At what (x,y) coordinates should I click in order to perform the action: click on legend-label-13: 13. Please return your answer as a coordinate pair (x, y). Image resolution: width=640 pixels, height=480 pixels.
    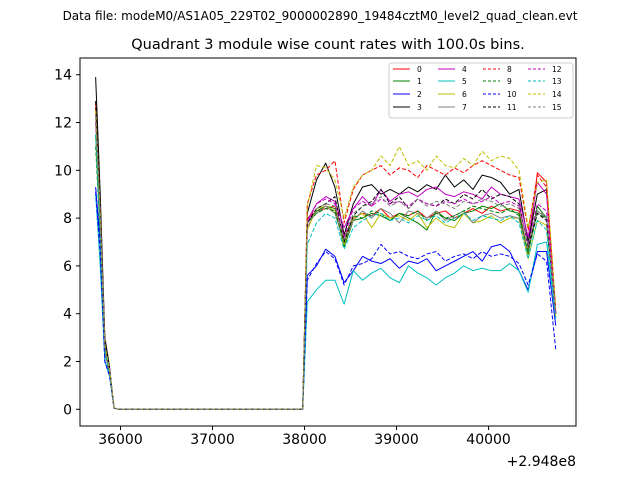
    Looking at the image, I should click on (557, 81).